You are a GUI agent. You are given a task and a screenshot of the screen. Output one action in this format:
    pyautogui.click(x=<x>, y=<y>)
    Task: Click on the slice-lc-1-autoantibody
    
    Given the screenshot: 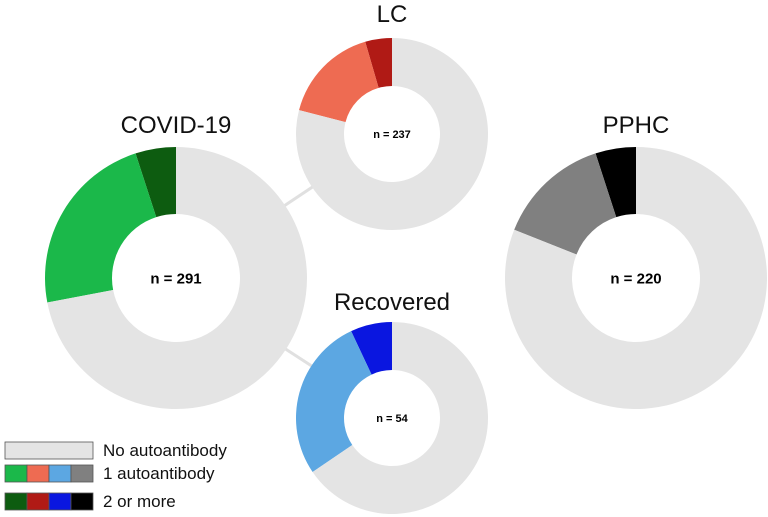 What is the action you would take?
    pyautogui.click(x=339, y=82)
    